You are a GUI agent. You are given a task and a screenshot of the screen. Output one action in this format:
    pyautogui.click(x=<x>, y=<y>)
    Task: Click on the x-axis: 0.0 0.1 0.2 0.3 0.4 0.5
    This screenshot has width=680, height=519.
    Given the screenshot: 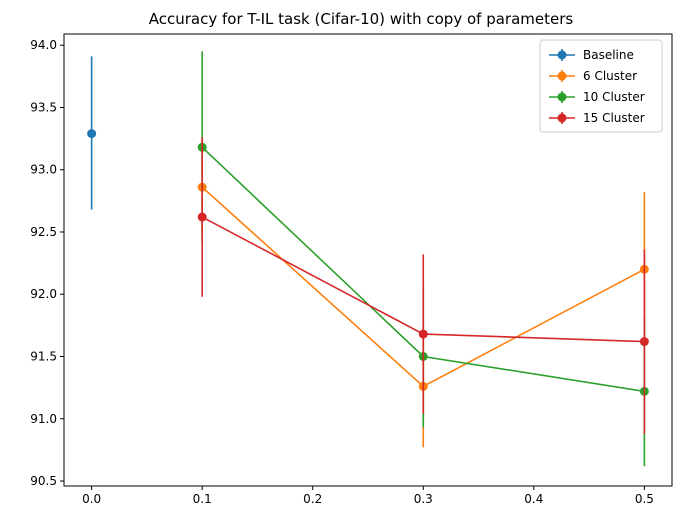 What is the action you would take?
    pyautogui.click(x=368, y=496)
    